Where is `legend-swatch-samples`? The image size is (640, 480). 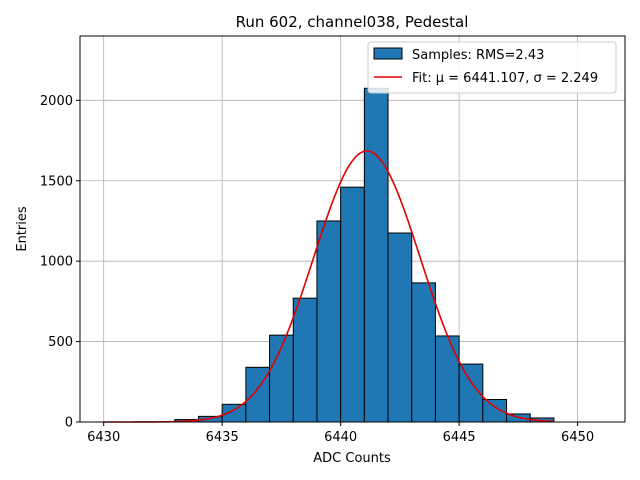 legend-swatch-samples is located at coordinates (388, 53).